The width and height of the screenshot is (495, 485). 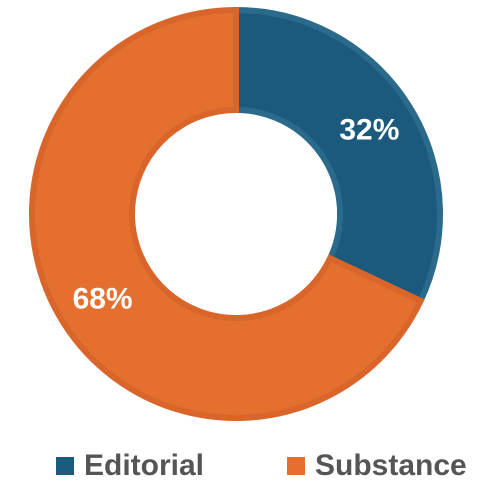 I want to click on legend-swatch-editorial, so click(x=65, y=466).